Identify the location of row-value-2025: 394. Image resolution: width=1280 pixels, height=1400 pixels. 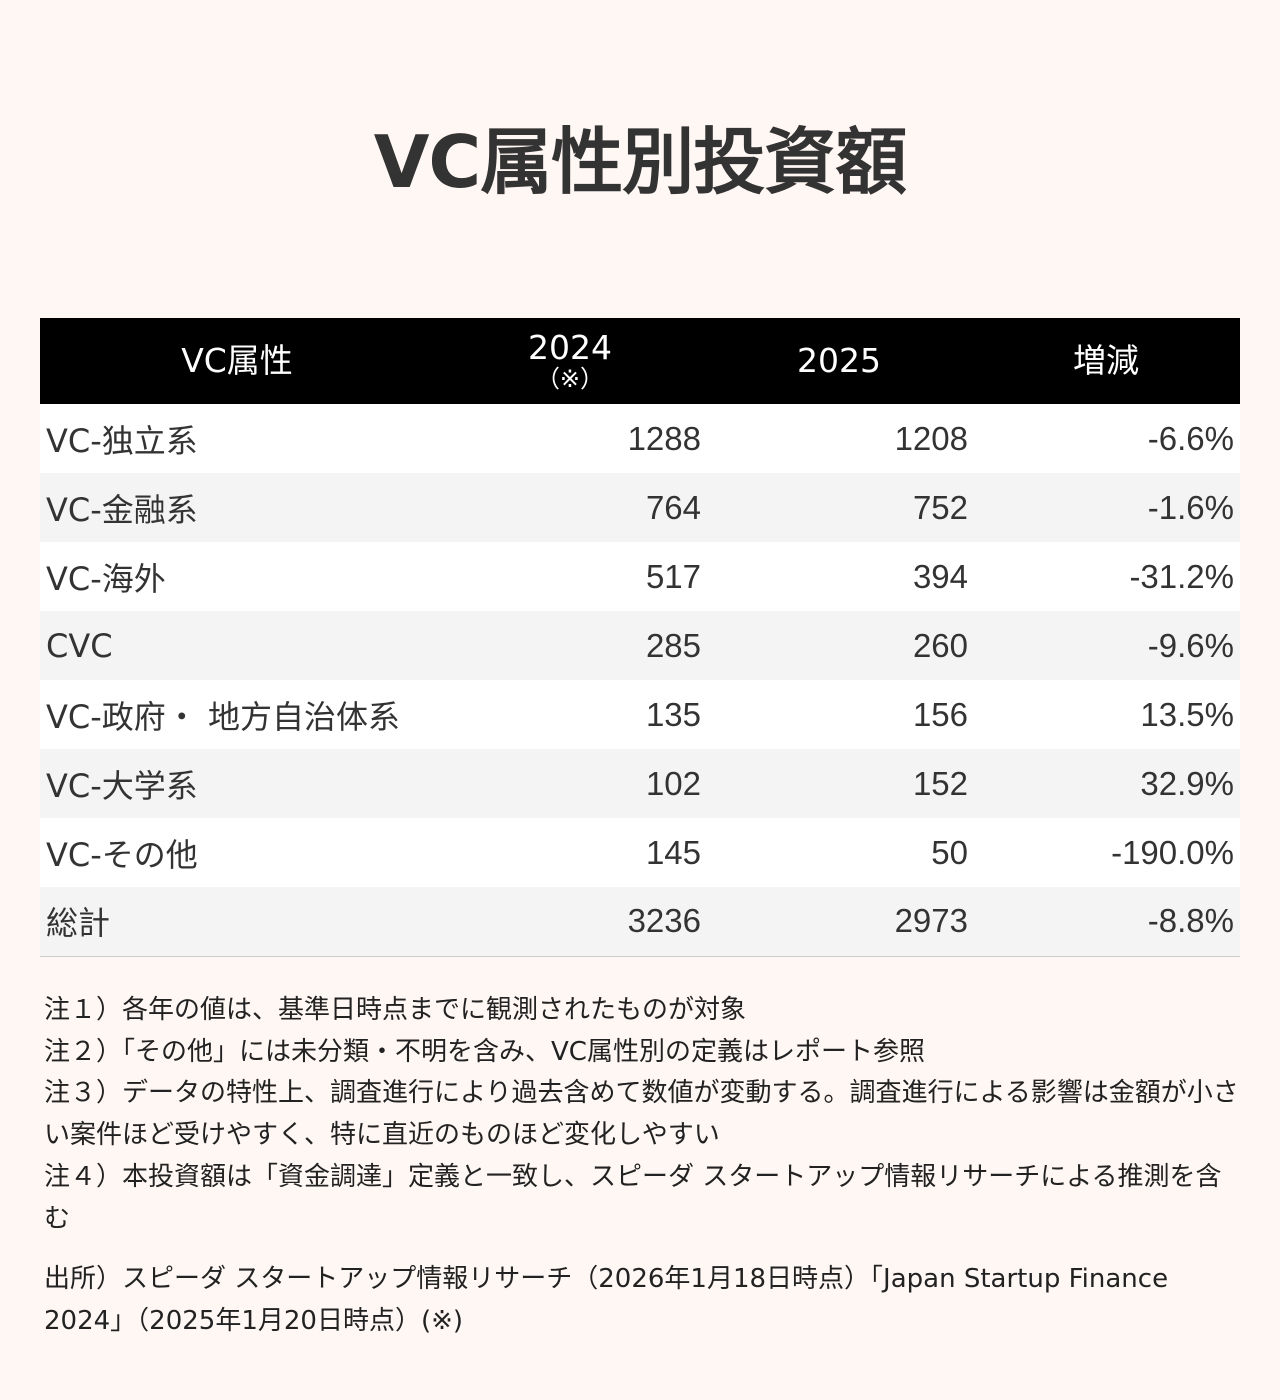
(940, 576).